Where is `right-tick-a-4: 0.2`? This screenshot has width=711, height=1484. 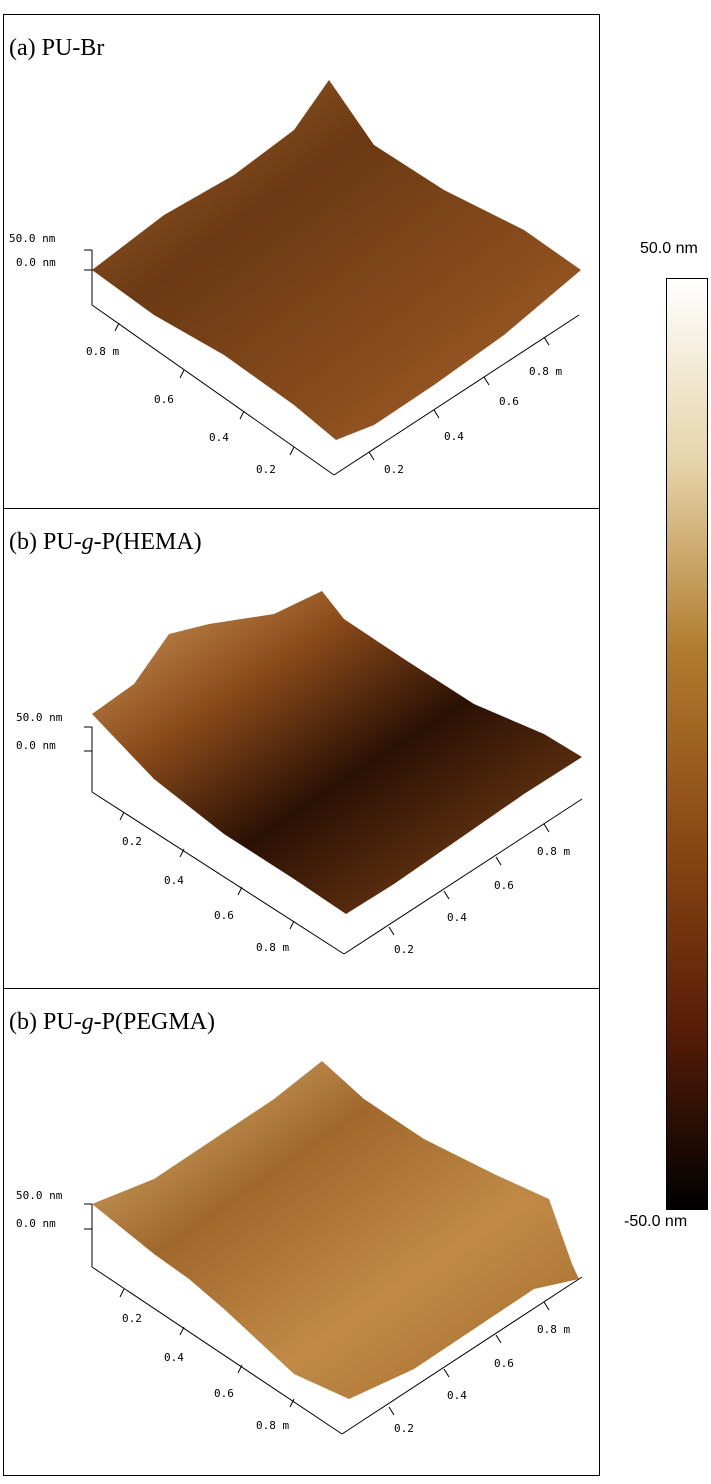 right-tick-a-4: 0.2 is located at coordinates (394, 469).